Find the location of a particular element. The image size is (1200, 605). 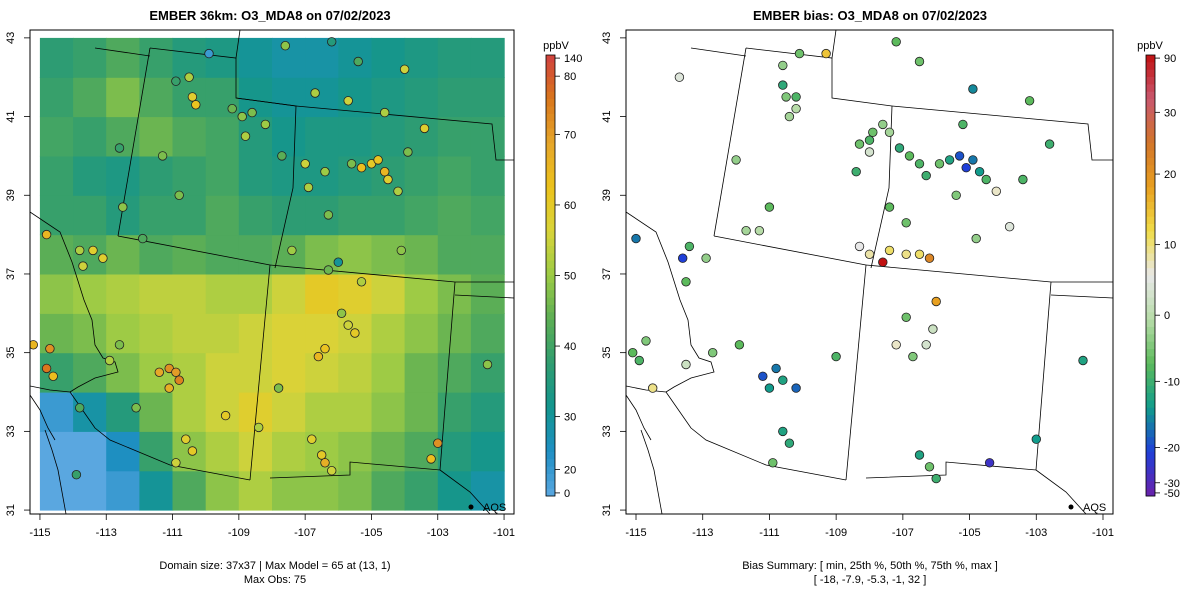

colorbar-tick-label: 0 is located at coordinates (567, 494).